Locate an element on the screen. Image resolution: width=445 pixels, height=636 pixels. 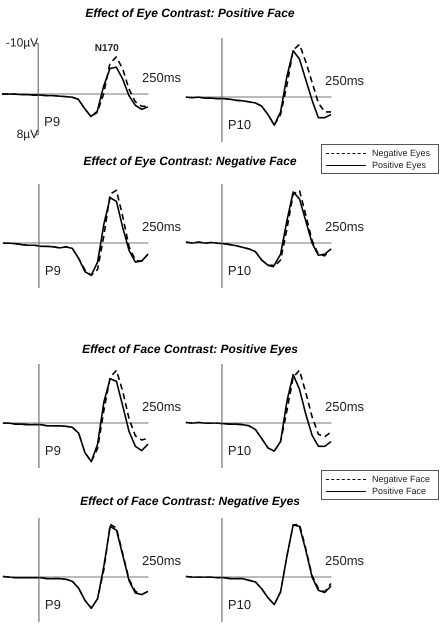
y-tick-label: -10µV is located at coordinates (22, 43).